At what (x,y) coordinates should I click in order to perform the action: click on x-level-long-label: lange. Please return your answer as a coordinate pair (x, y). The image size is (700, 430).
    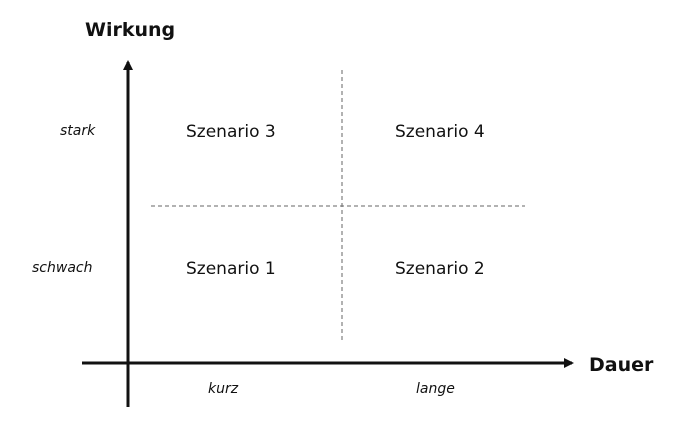
    Looking at the image, I should click on (435, 389).